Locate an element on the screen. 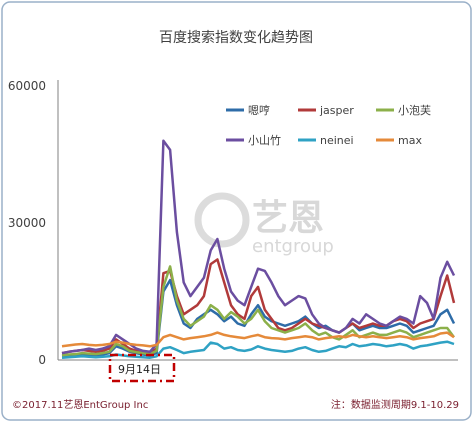  legend-label: 小山竹 is located at coordinates (264, 140).